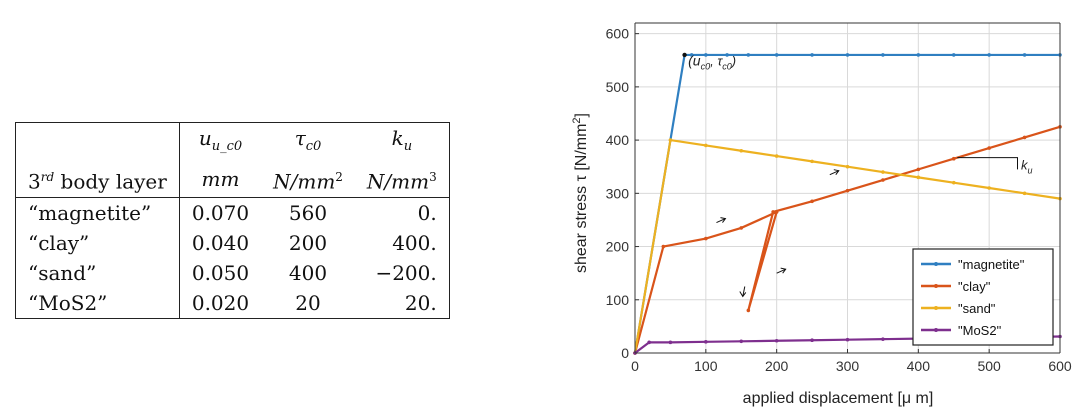 The width and height of the screenshot is (1080, 413). What do you see at coordinates (580, 193) in the screenshot?
I see `y-axis-label: shear stress τ [N/mm2]` at bounding box center [580, 193].